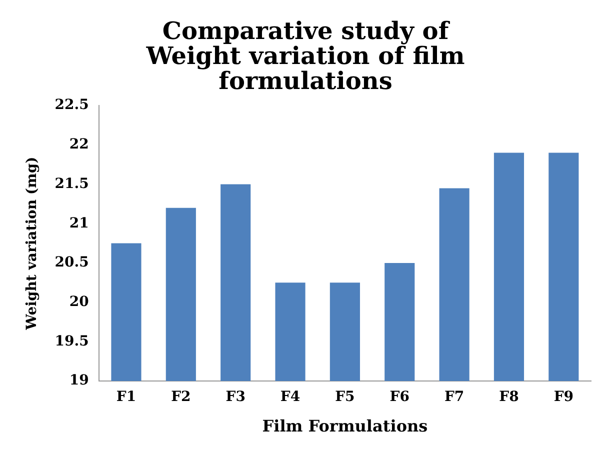  I want to click on x-tick-label: F7, so click(454, 397).